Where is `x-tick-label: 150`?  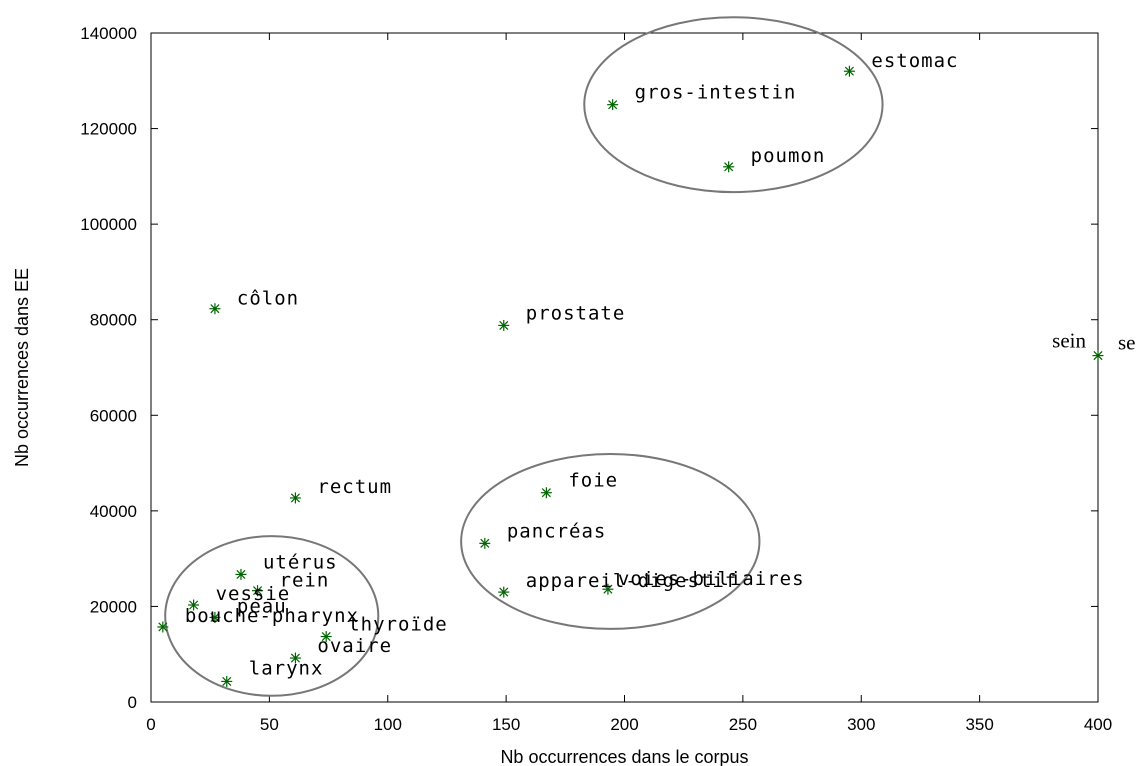
x-tick-label: 150 is located at coordinates (506, 724).